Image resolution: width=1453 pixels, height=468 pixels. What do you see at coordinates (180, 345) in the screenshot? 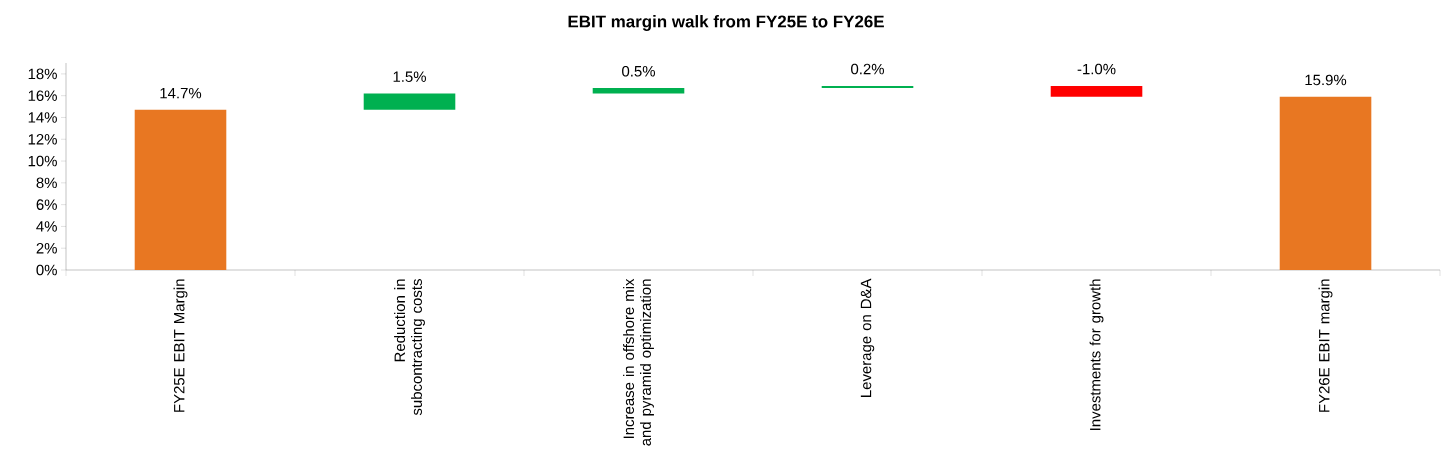
I see `x-tick-label: FY25E EBIT Margin` at bounding box center [180, 345].